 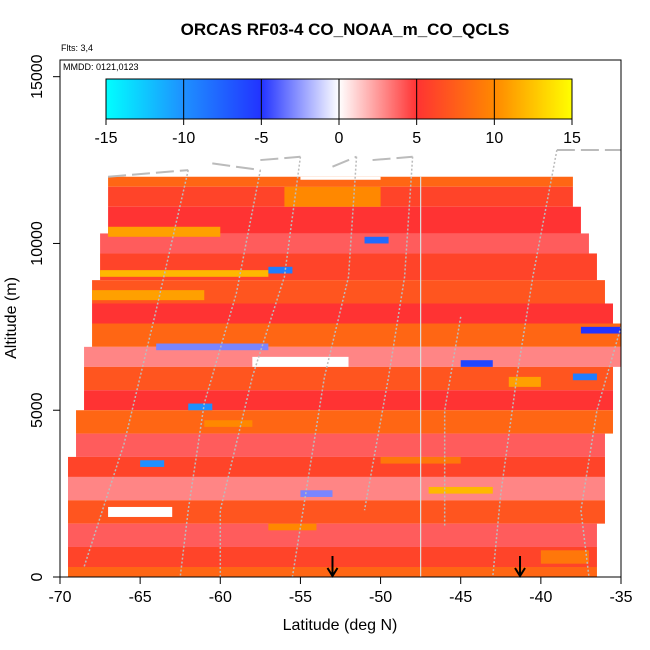 I want to click on y-tick-label: 5000, so click(x=37, y=410).